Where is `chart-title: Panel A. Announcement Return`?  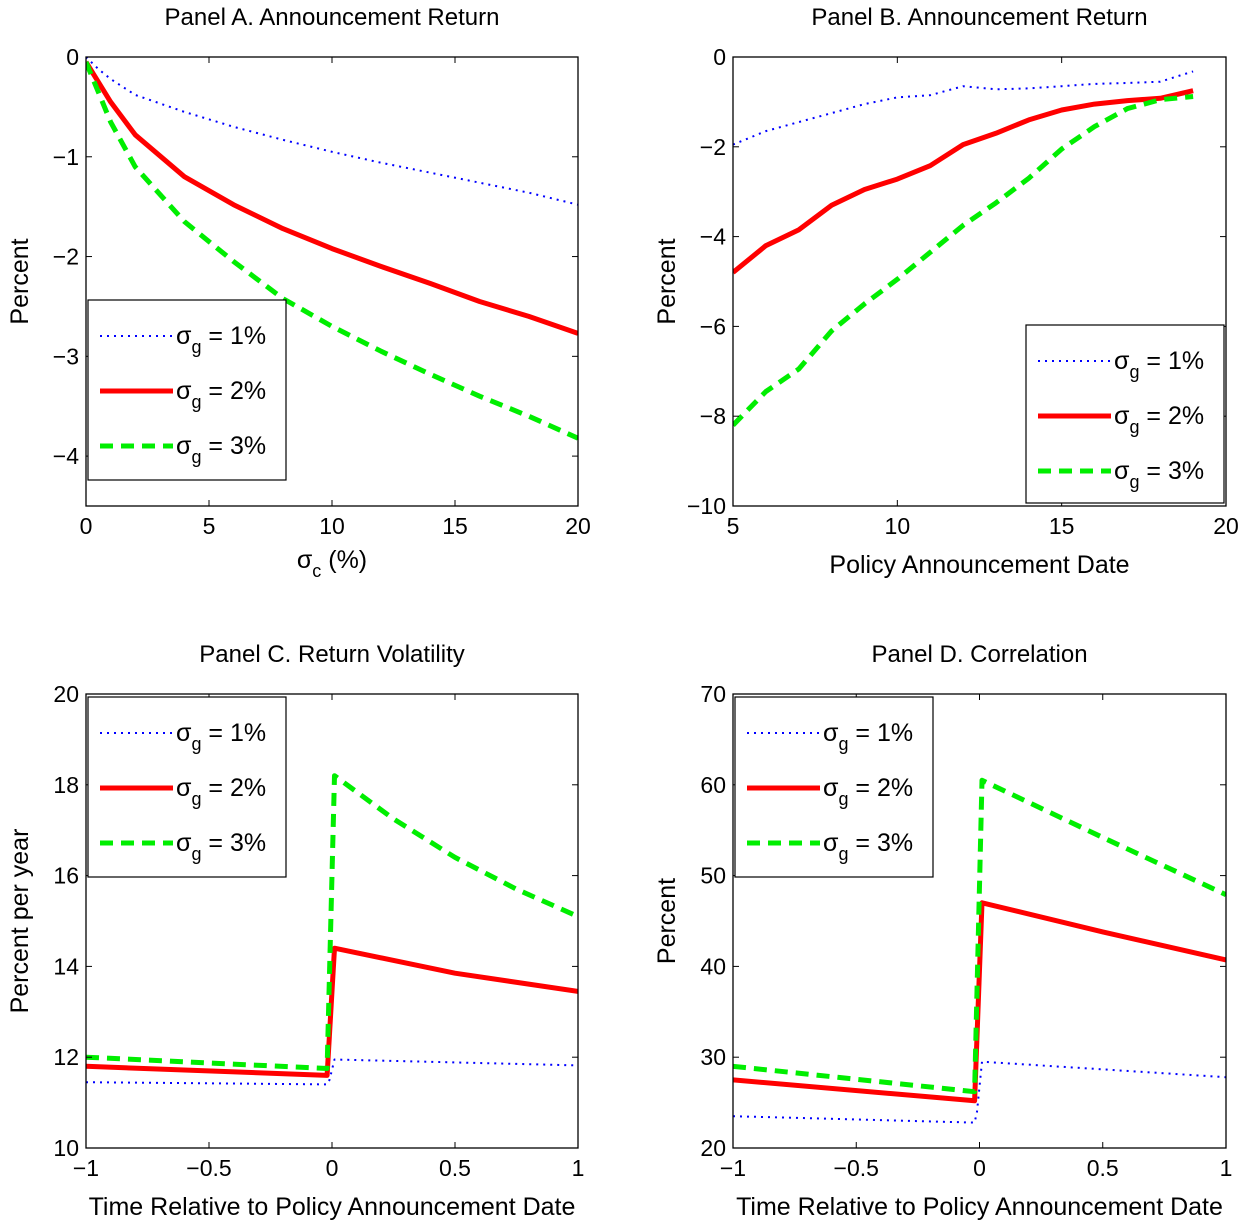
chart-title: Panel A. Announcement Return is located at coordinates (332, 17).